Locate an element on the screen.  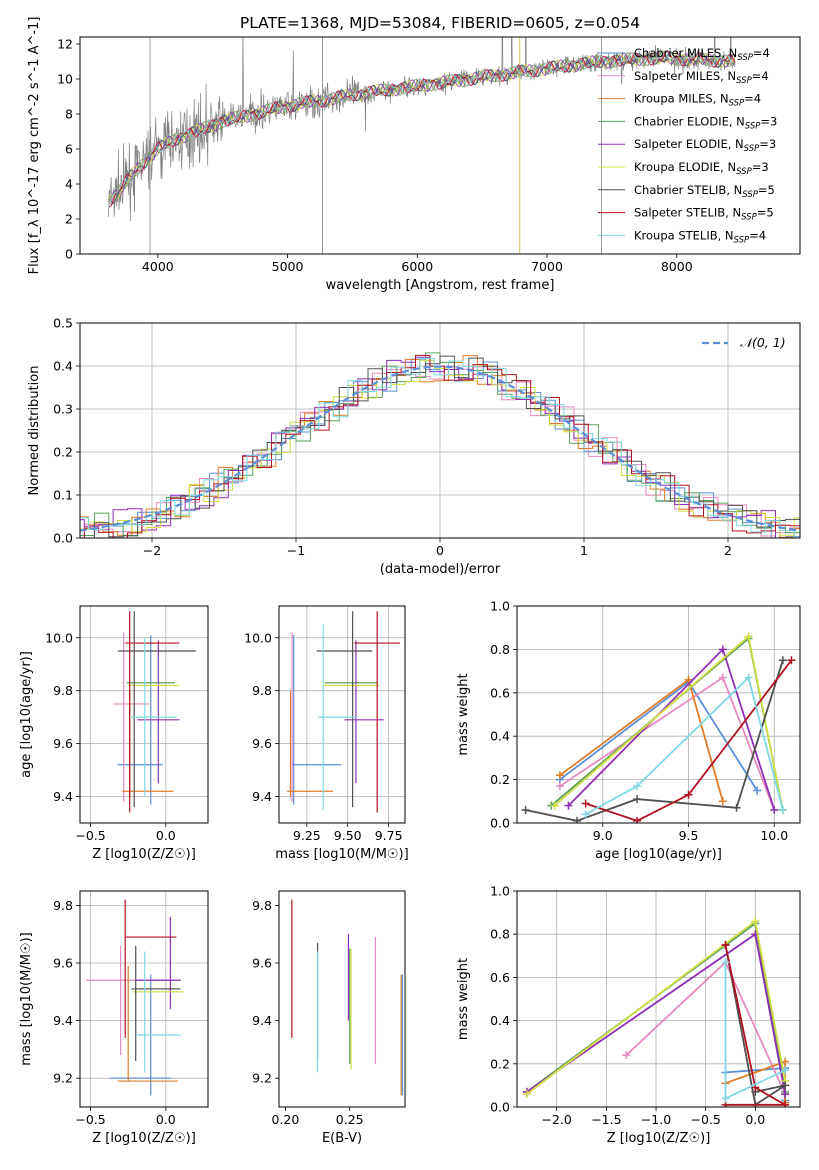
y-tick-label: 8 is located at coordinates (69, 114).